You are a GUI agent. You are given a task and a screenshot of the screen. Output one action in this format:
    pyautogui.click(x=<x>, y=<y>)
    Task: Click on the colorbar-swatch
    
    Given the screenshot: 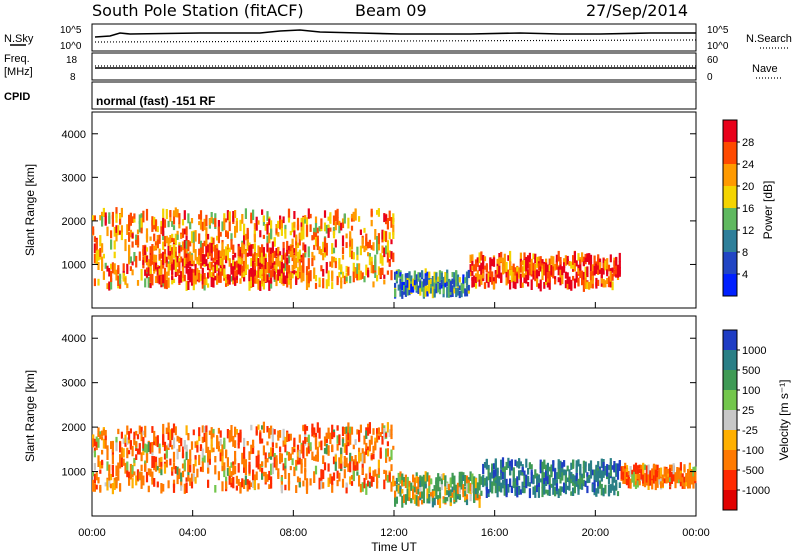 What is the action you would take?
    pyautogui.click(x=730, y=400)
    